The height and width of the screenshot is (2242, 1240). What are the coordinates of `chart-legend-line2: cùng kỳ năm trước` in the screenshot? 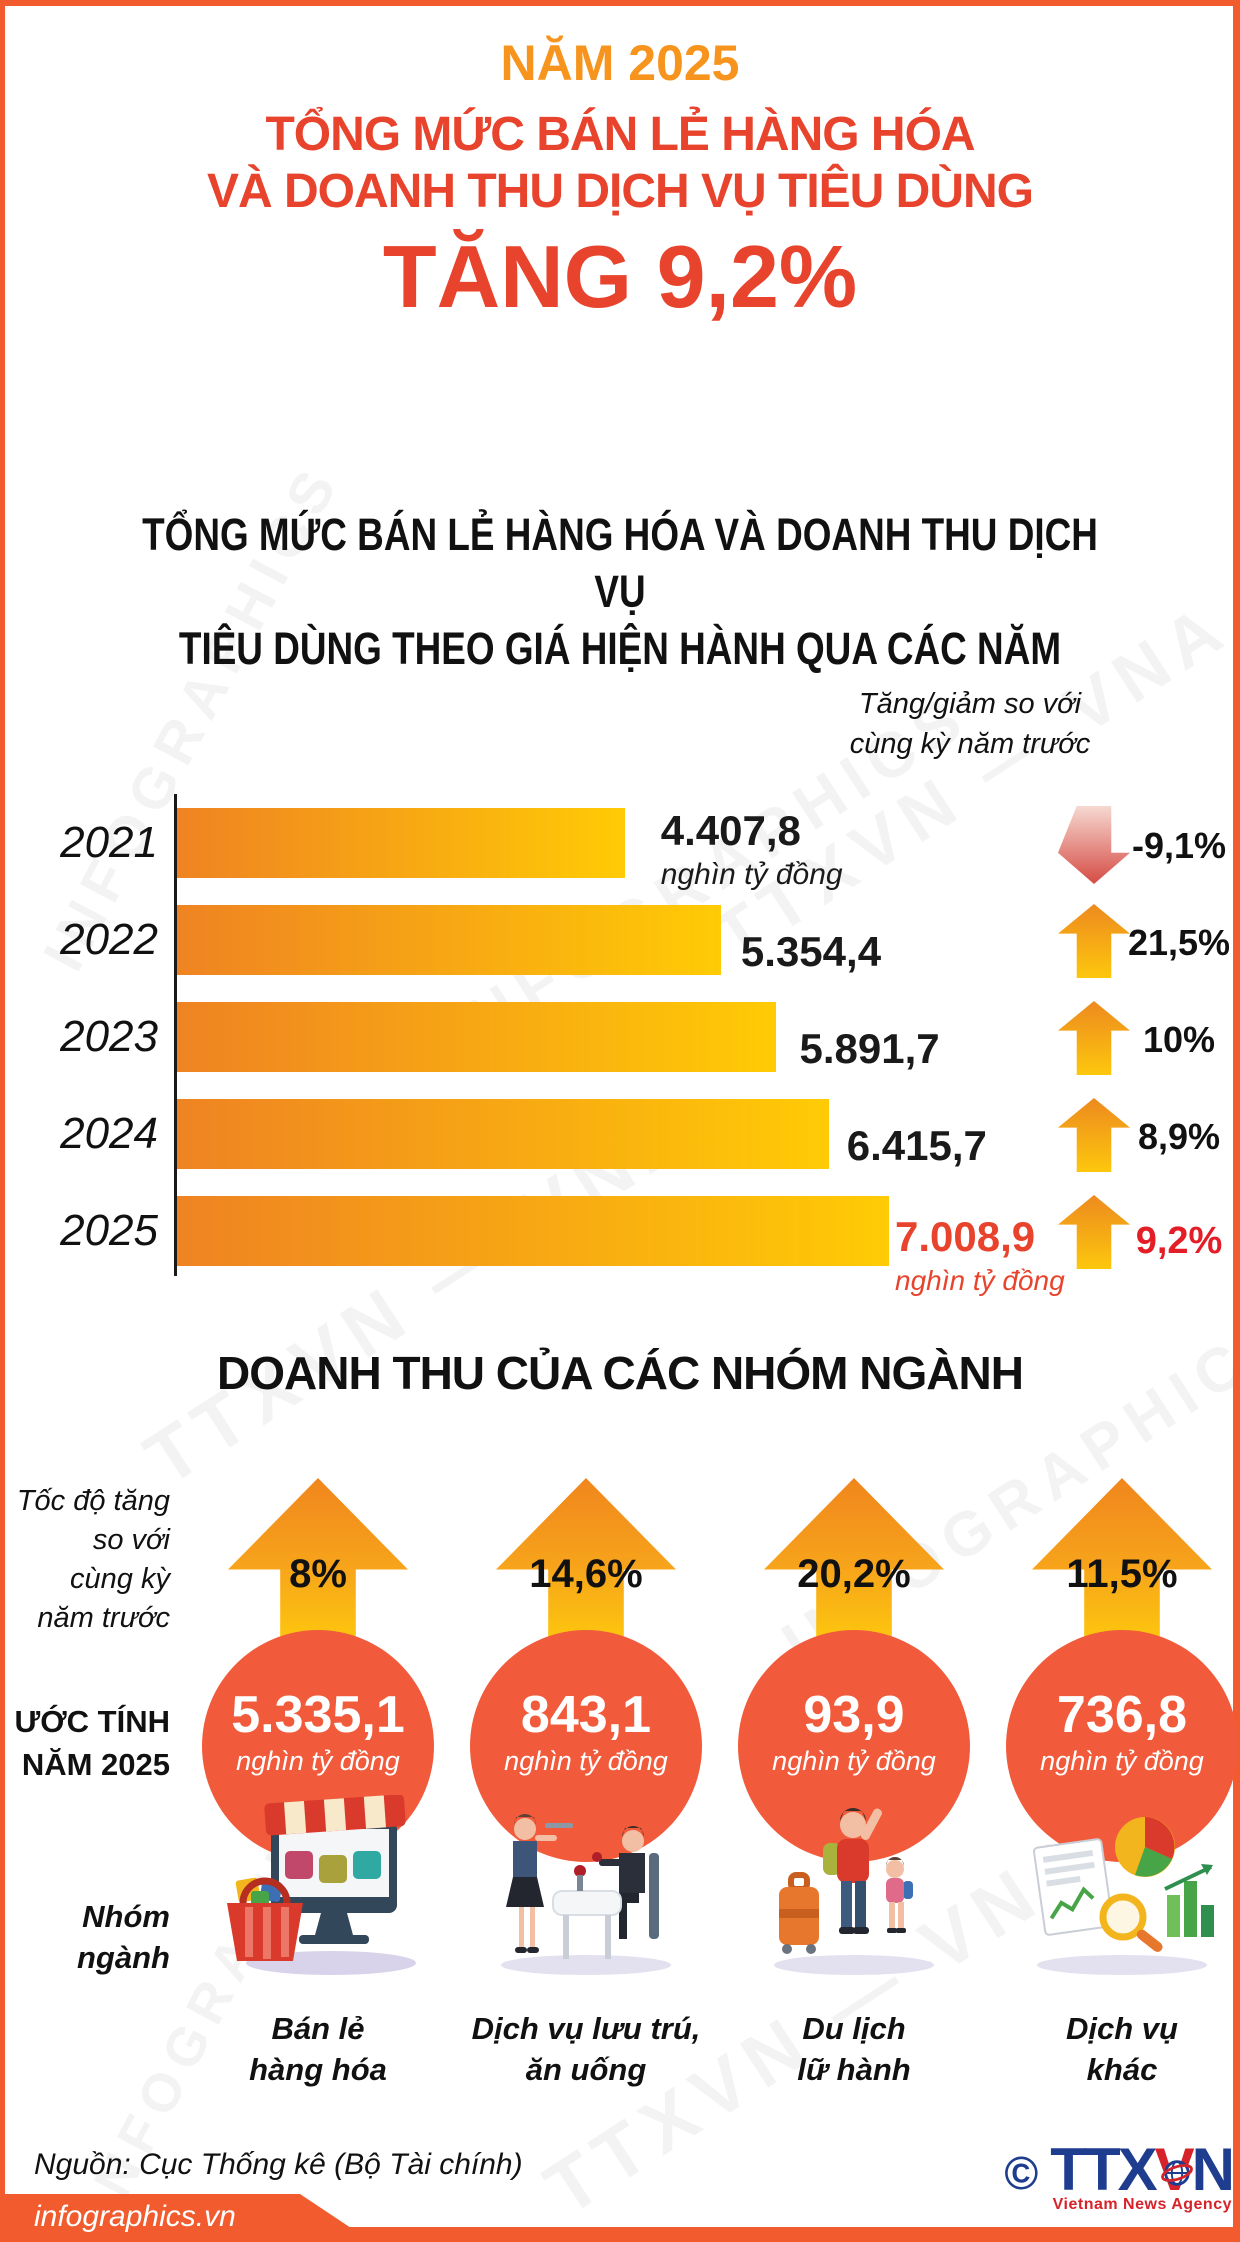 It's located at (970, 744).